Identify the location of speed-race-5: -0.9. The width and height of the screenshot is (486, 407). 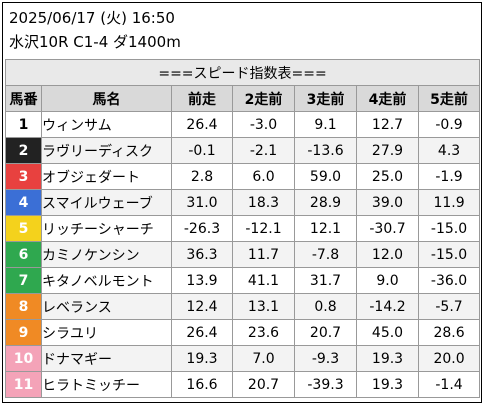
(449, 124).